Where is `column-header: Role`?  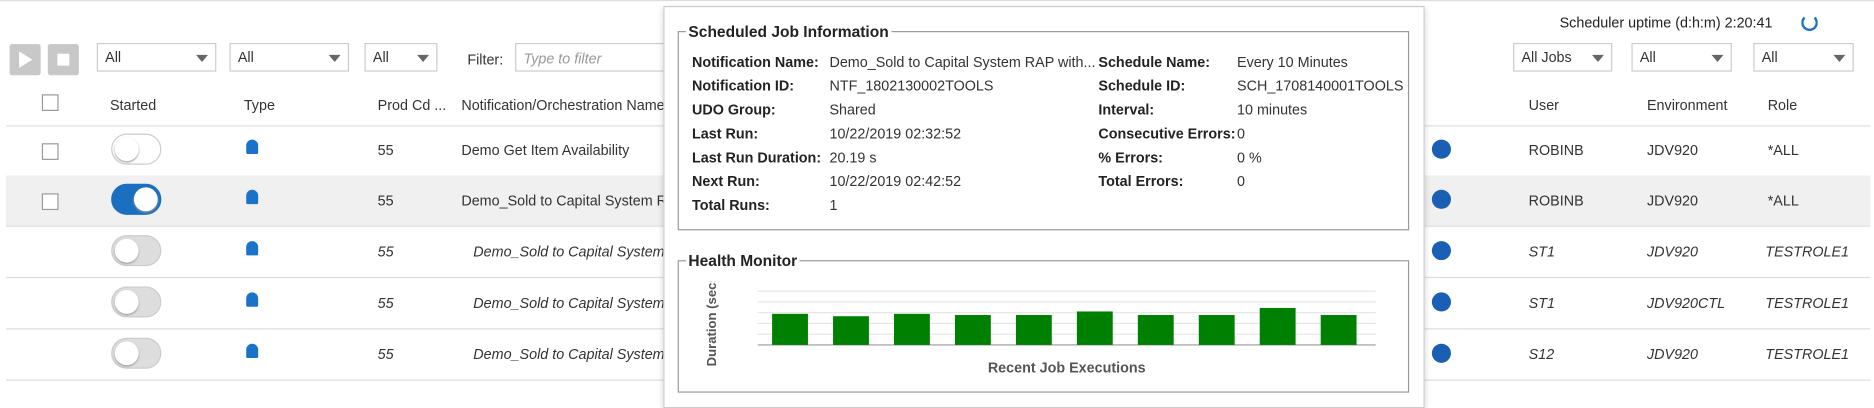 column-header: Role is located at coordinates (1782, 105).